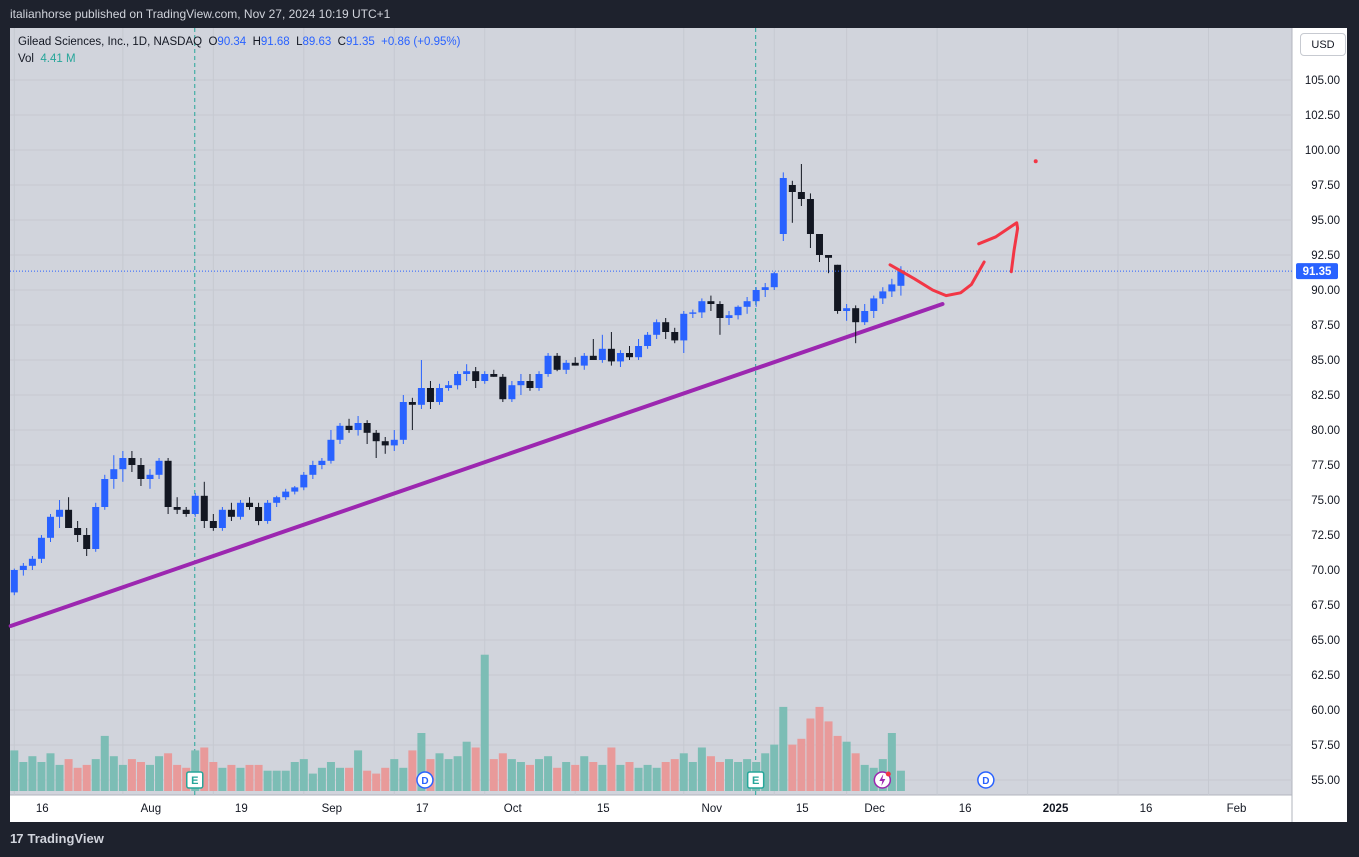 Image resolution: width=1359 pixels, height=857 pixels. Describe the element at coordinates (651, 808) in the screenshot. I see `time-axis` at that location.